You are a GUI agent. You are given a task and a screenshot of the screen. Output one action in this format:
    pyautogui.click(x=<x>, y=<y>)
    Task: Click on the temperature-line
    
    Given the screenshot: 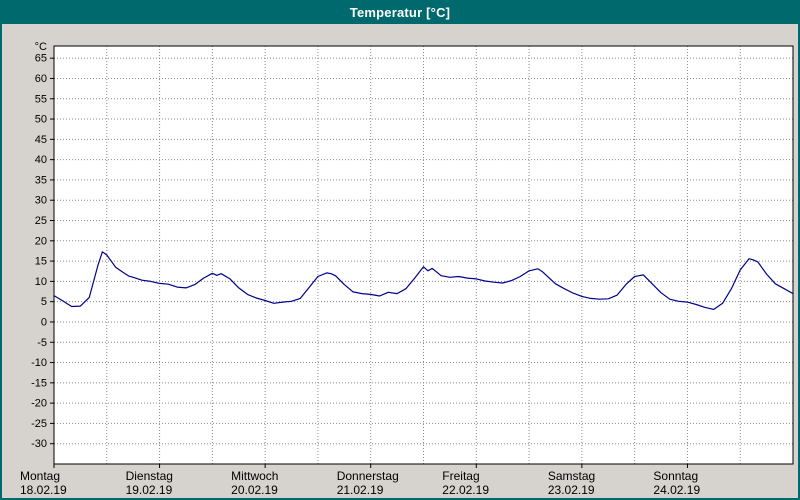 What is the action you would take?
    pyautogui.click(x=423, y=280)
    